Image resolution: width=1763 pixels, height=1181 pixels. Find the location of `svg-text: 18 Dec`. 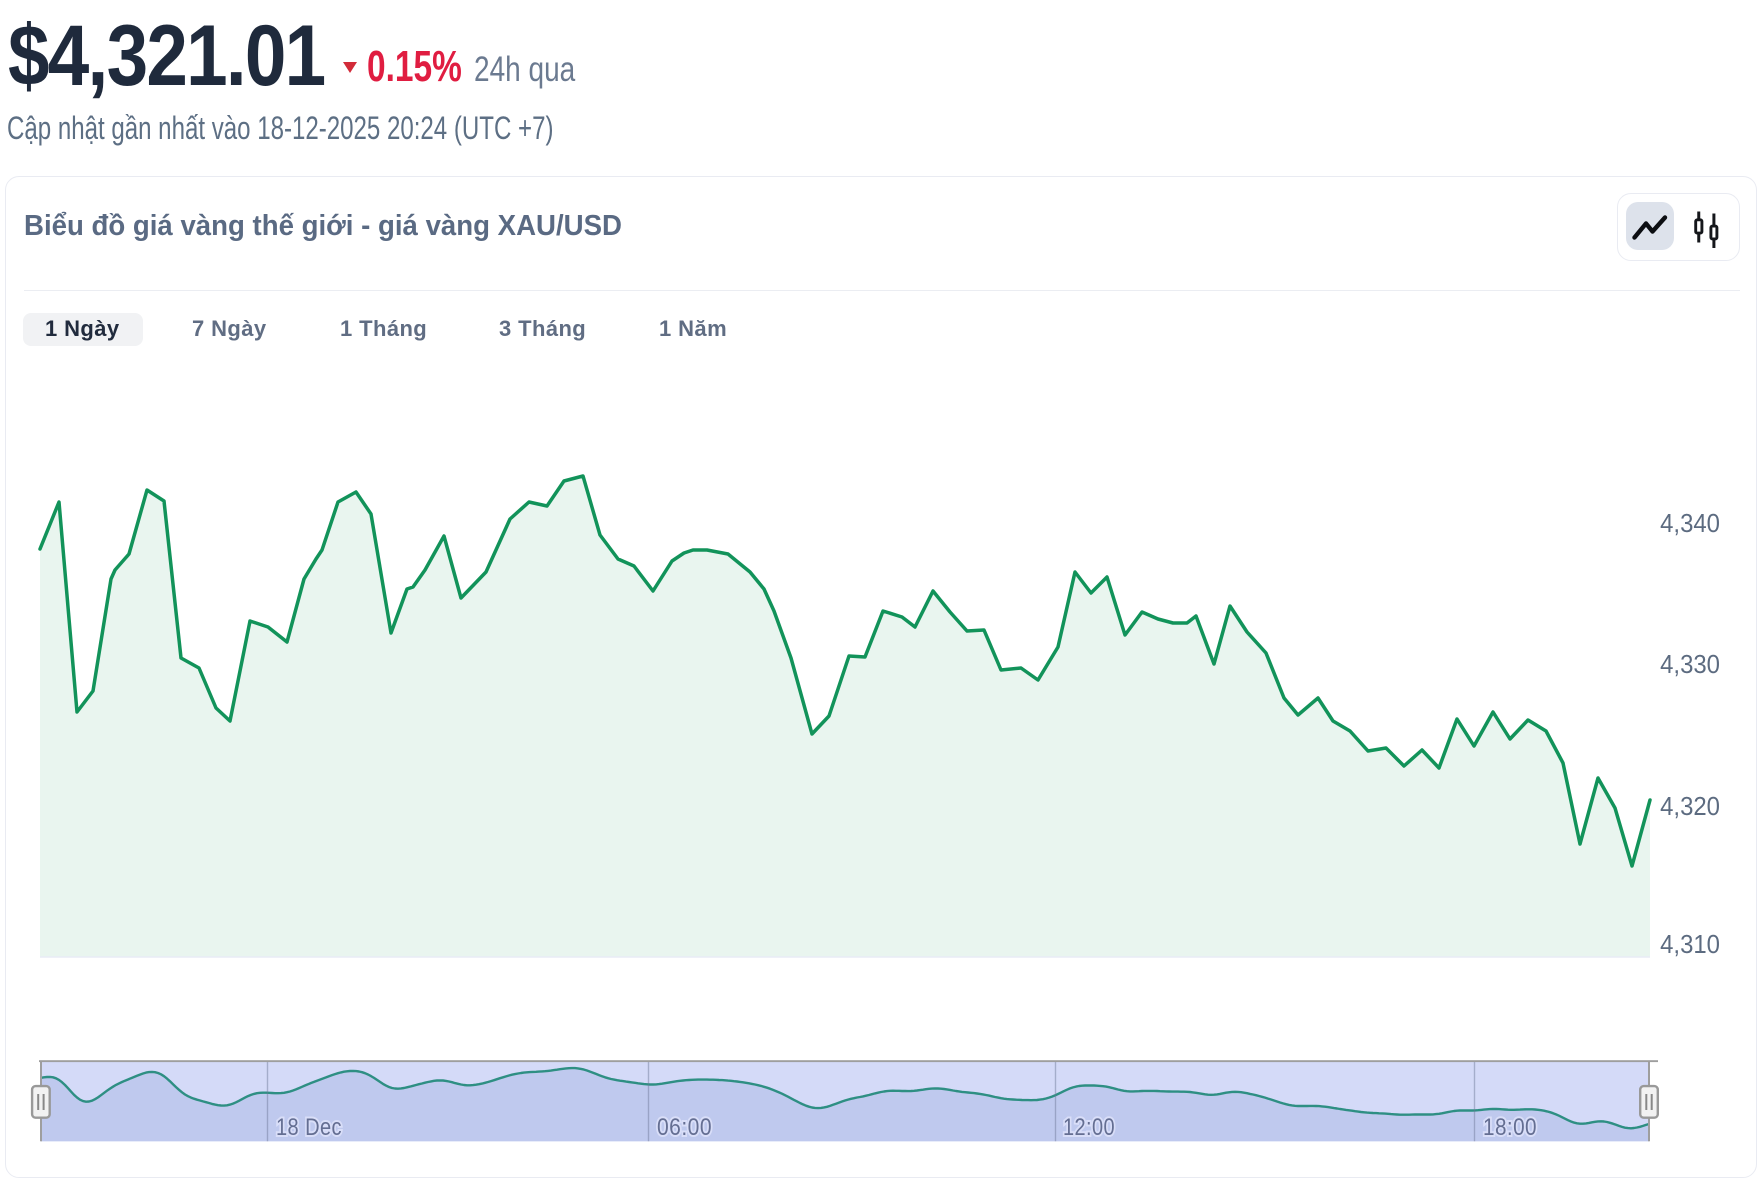

svg-text: 18 Dec is located at coordinates (309, 1127).